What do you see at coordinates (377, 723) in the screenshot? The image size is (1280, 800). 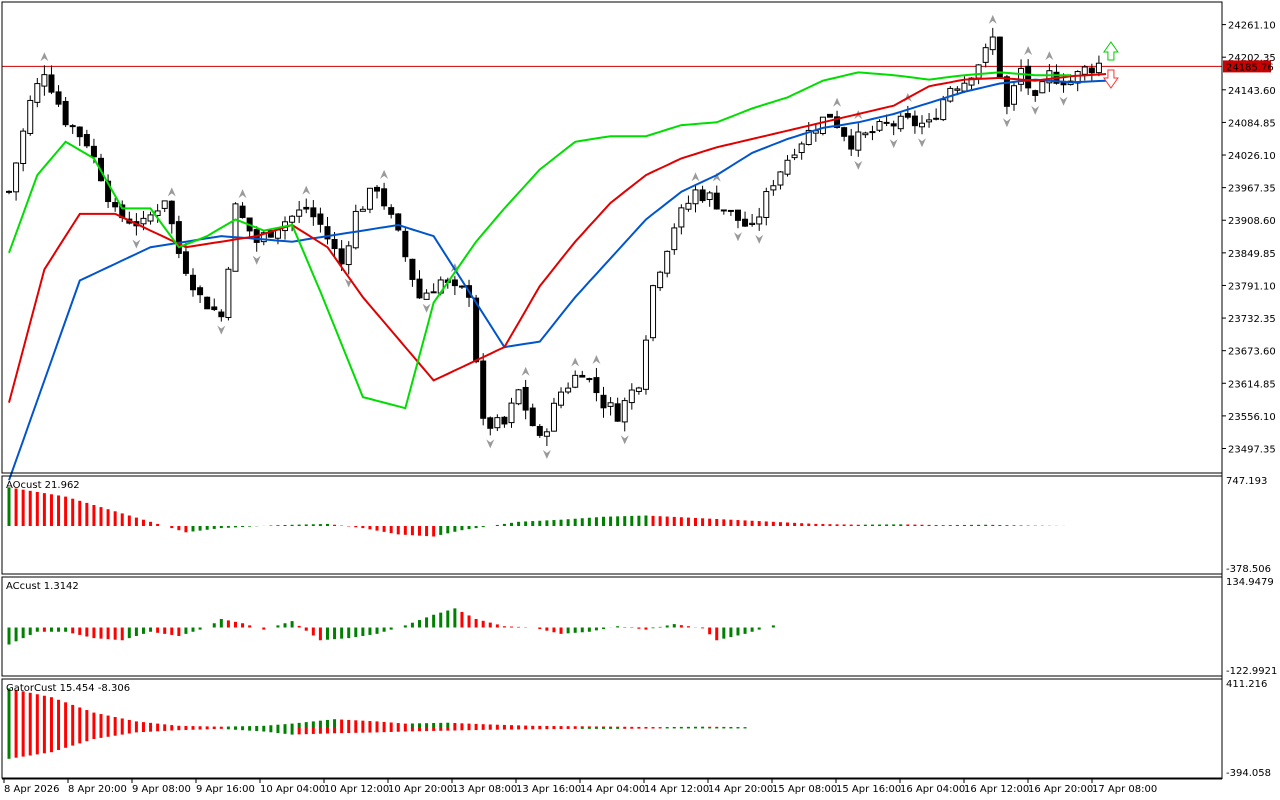 I see `gator-indicator-panel` at bounding box center [377, 723].